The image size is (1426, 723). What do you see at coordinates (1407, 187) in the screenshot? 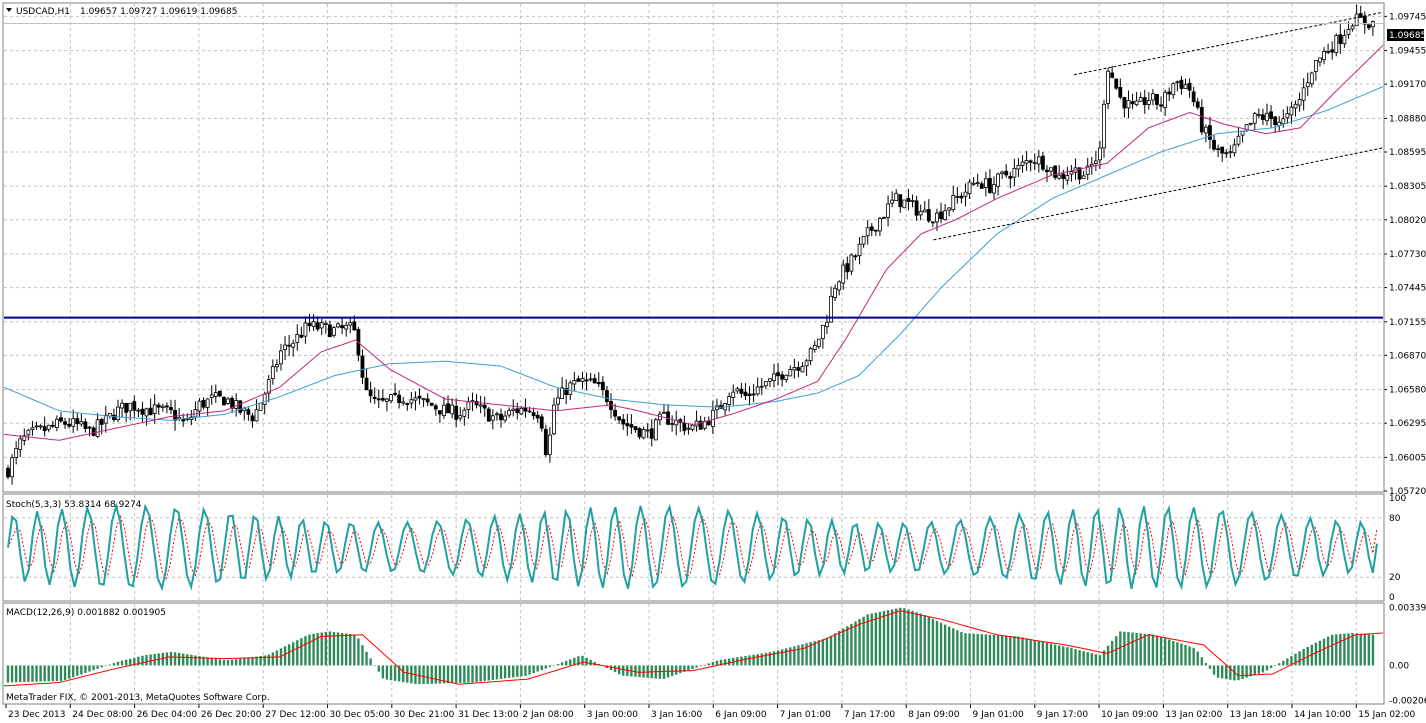
I see `price-tick-label: 1.08305` at bounding box center [1407, 187].